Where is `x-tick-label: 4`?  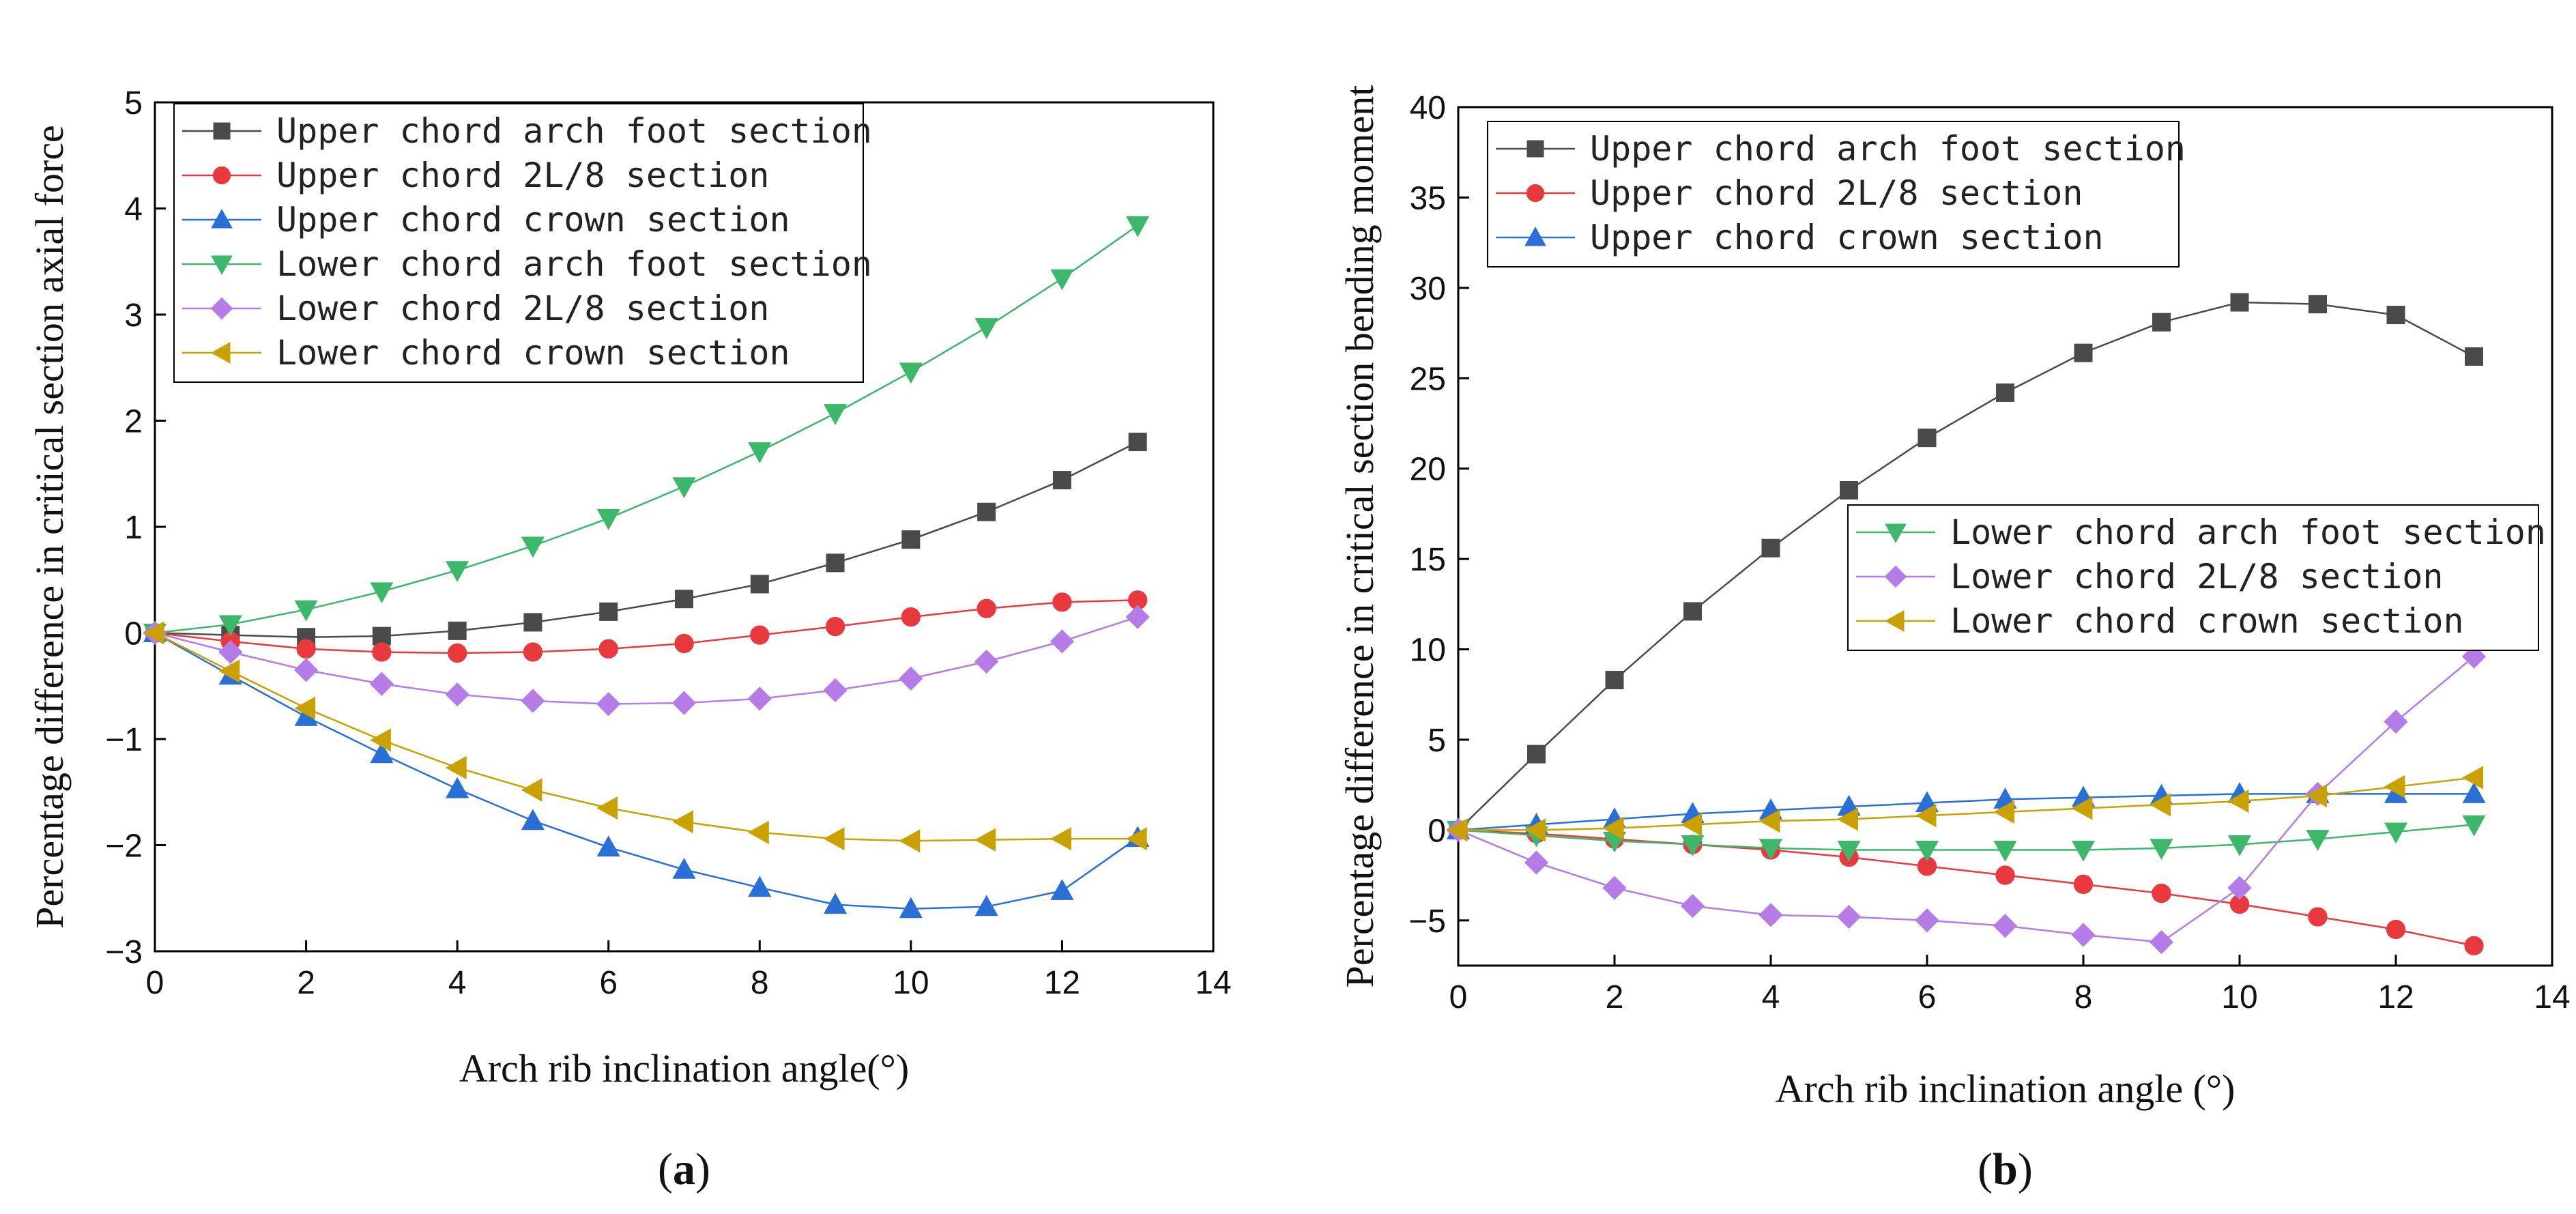 x-tick-label: 4 is located at coordinates (1771, 997).